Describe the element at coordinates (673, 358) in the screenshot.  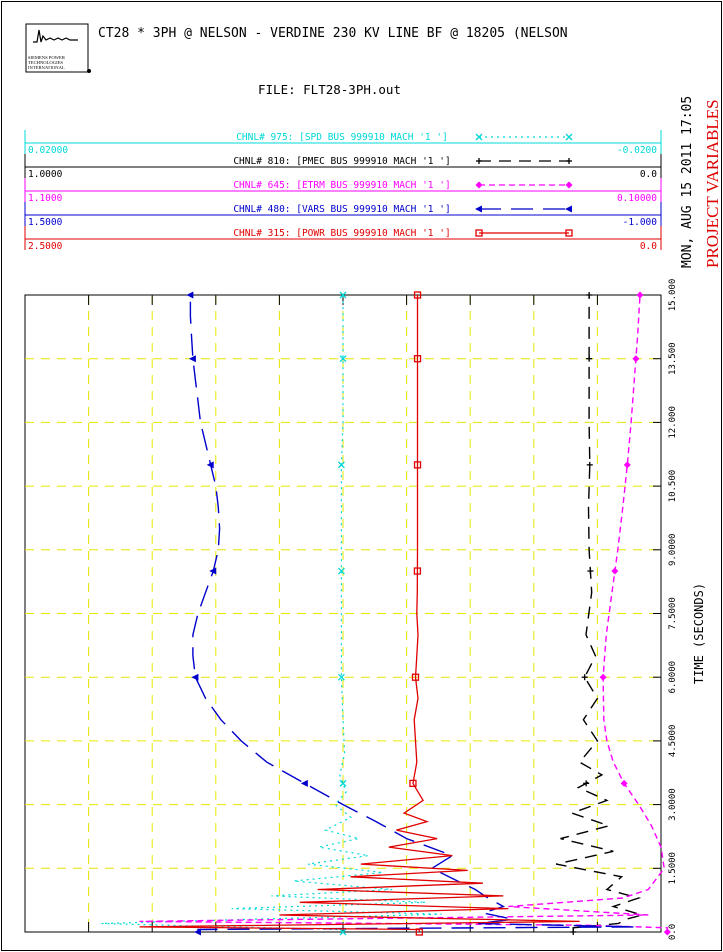
I see `x-tick-label: 13.500` at that location.